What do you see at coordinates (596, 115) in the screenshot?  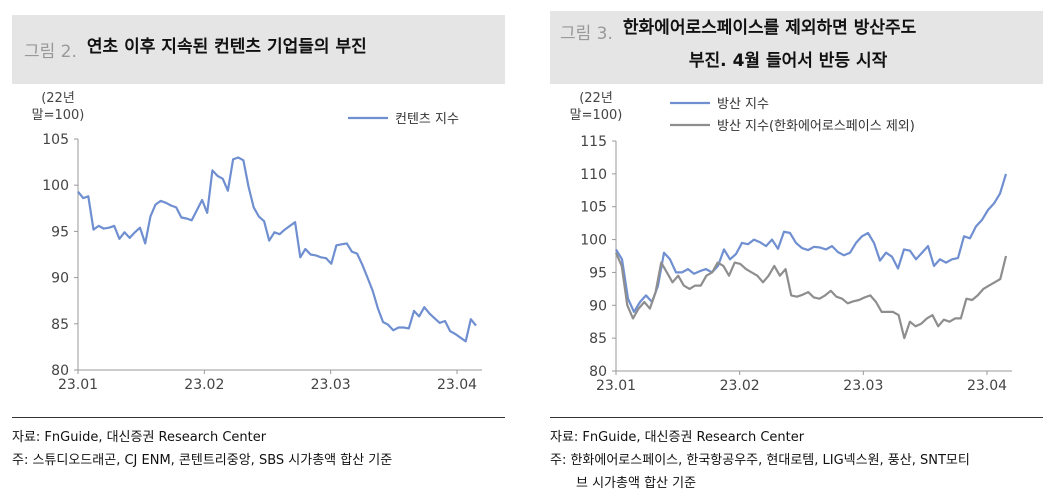 I see `right-y-unit-label: 말=100)` at bounding box center [596, 115].